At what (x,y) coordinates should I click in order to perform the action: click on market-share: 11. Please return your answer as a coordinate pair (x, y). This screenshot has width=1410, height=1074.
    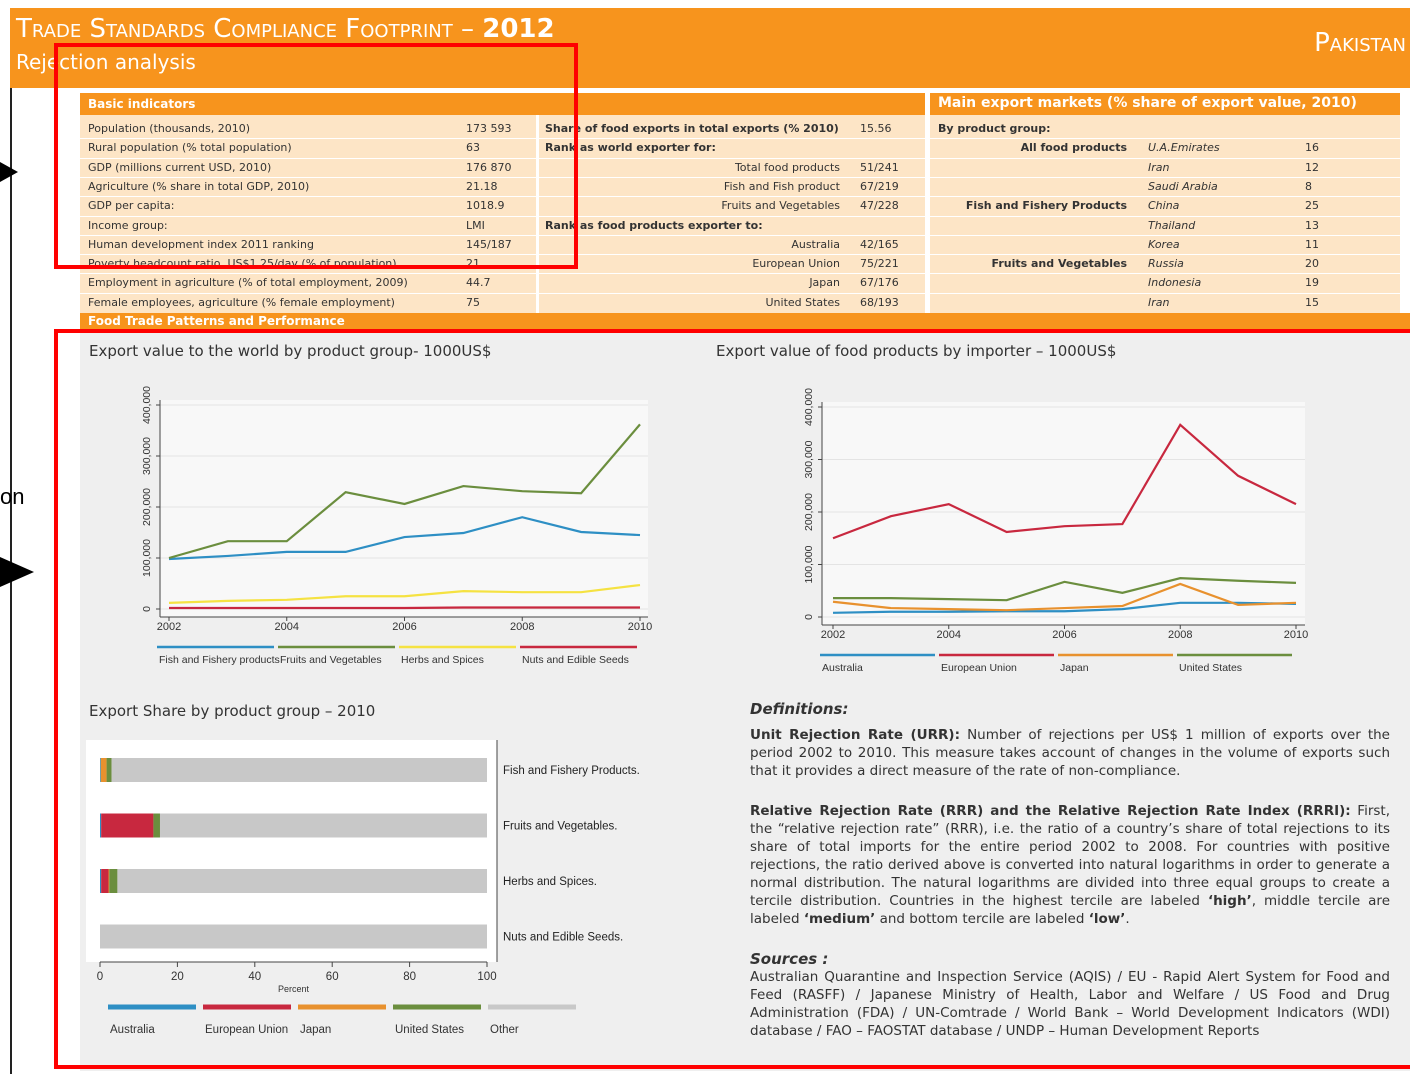
    Looking at the image, I should click on (1312, 244).